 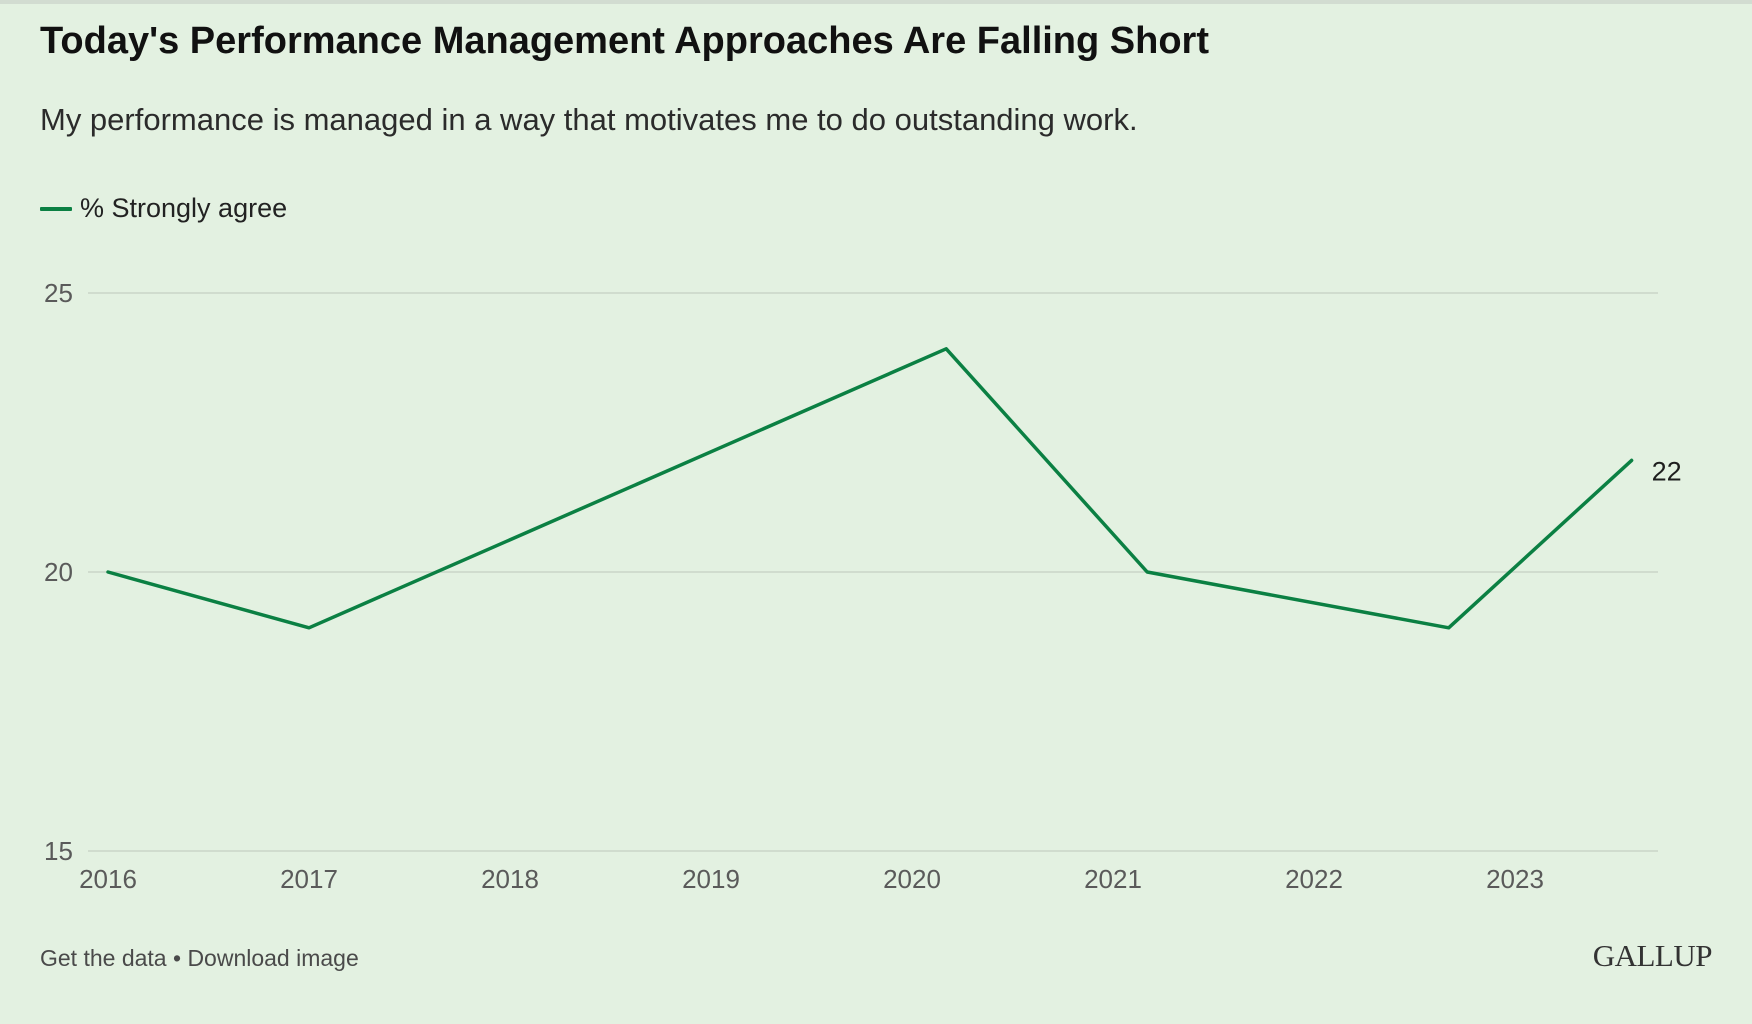 I want to click on y-tick-label: 20, so click(x=58, y=572).